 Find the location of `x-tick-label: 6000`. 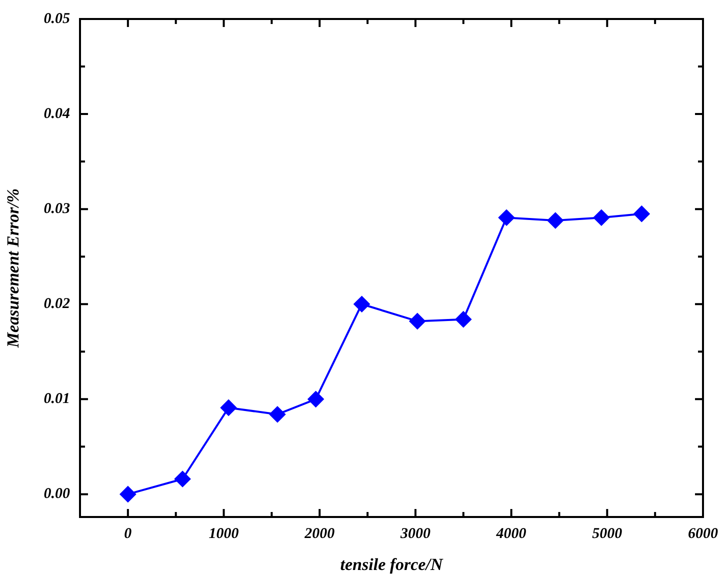

x-tick-label: 6000 is located at coordinates (703, 534).